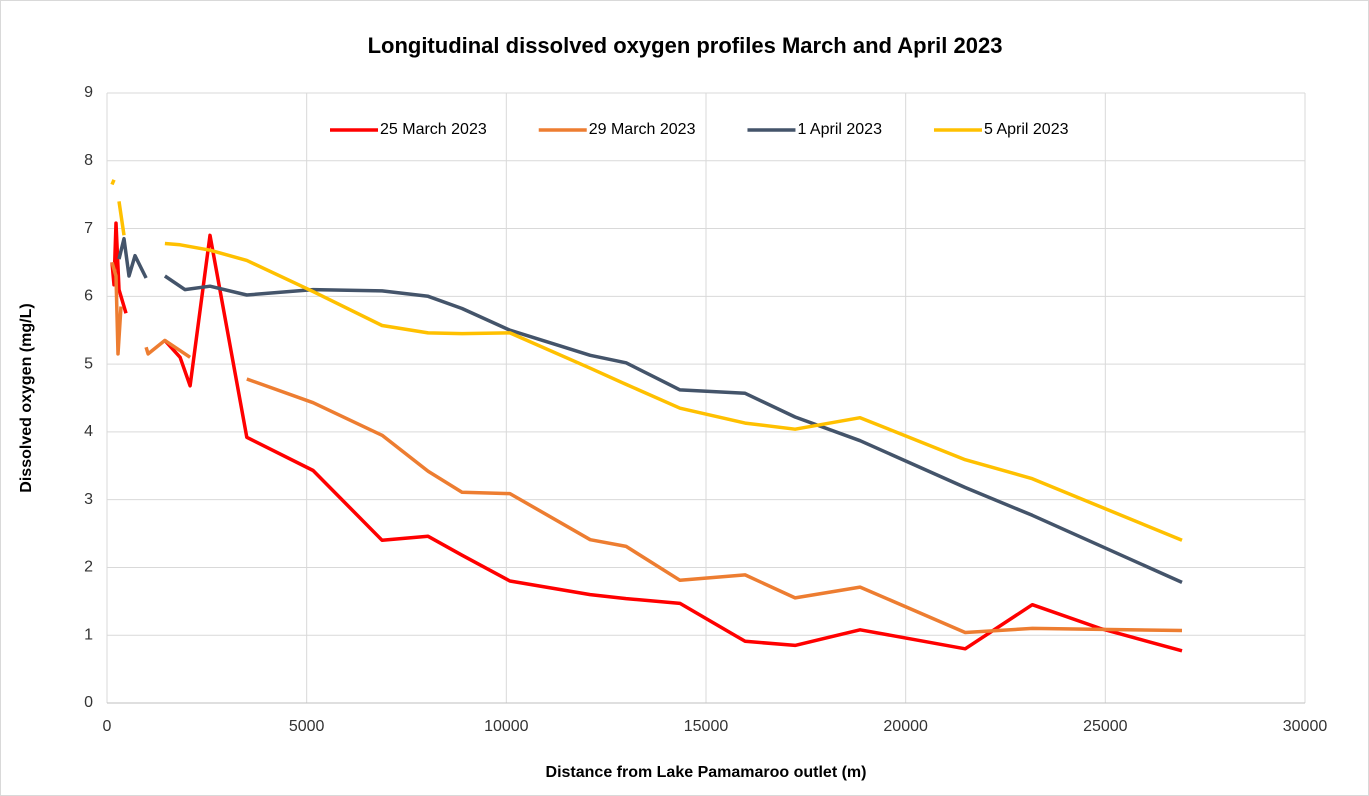 Image resolution: width=1369 pixels, height=796 pixels. What do you see at coordinates (1026, 129) in the screenshot?
I see `legend-label: 5 April 2023` at bounding box center [1026, 129].